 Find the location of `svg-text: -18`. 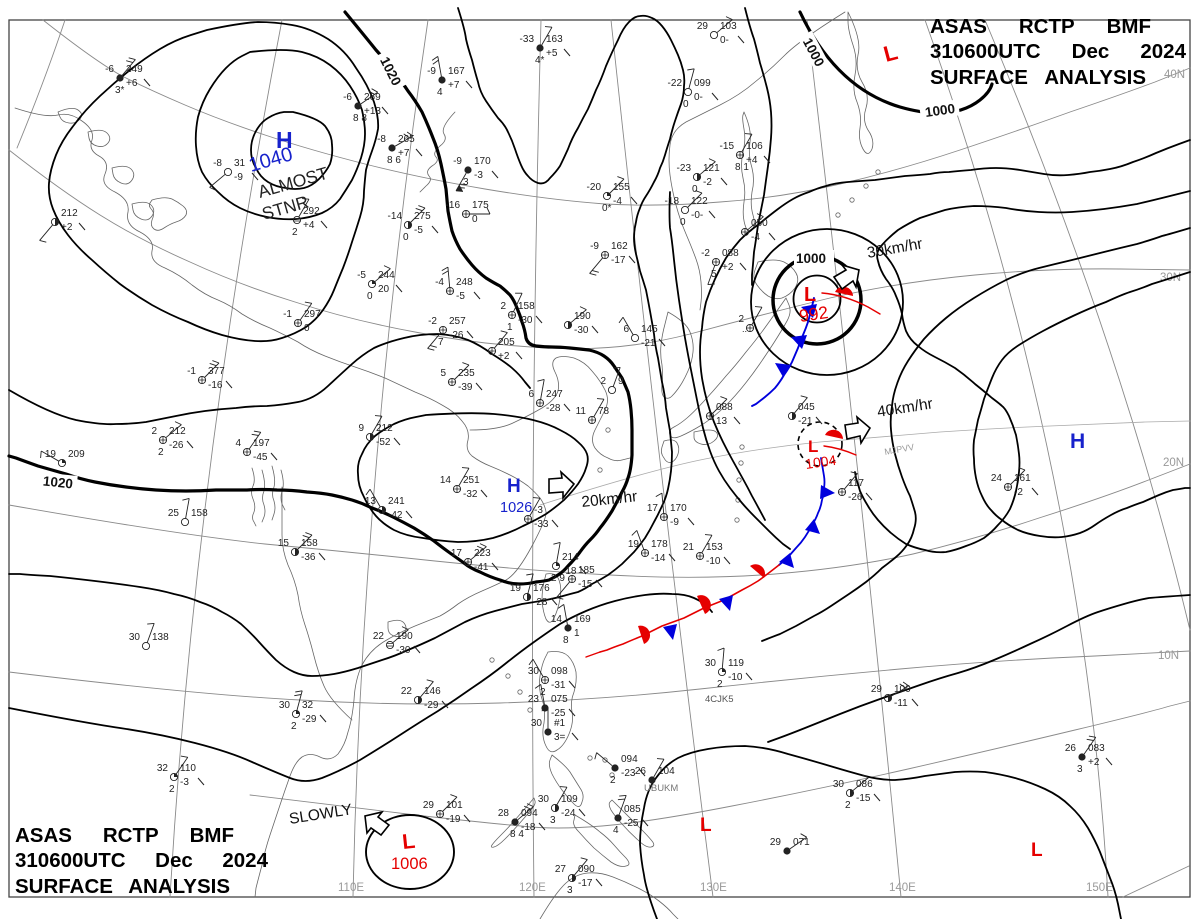

svg-text: -18 is located at coordinates (569, 571).